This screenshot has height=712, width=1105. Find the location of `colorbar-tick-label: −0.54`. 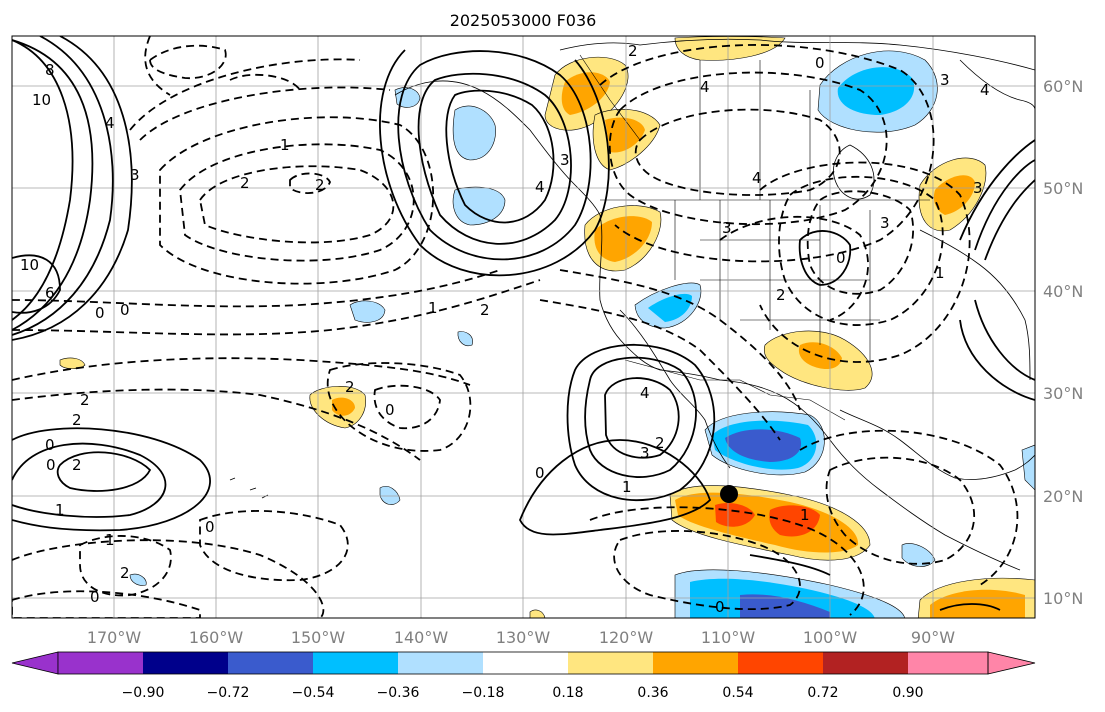

colorbar-tick-label: −0.54 is located at coordinates (313, 693).